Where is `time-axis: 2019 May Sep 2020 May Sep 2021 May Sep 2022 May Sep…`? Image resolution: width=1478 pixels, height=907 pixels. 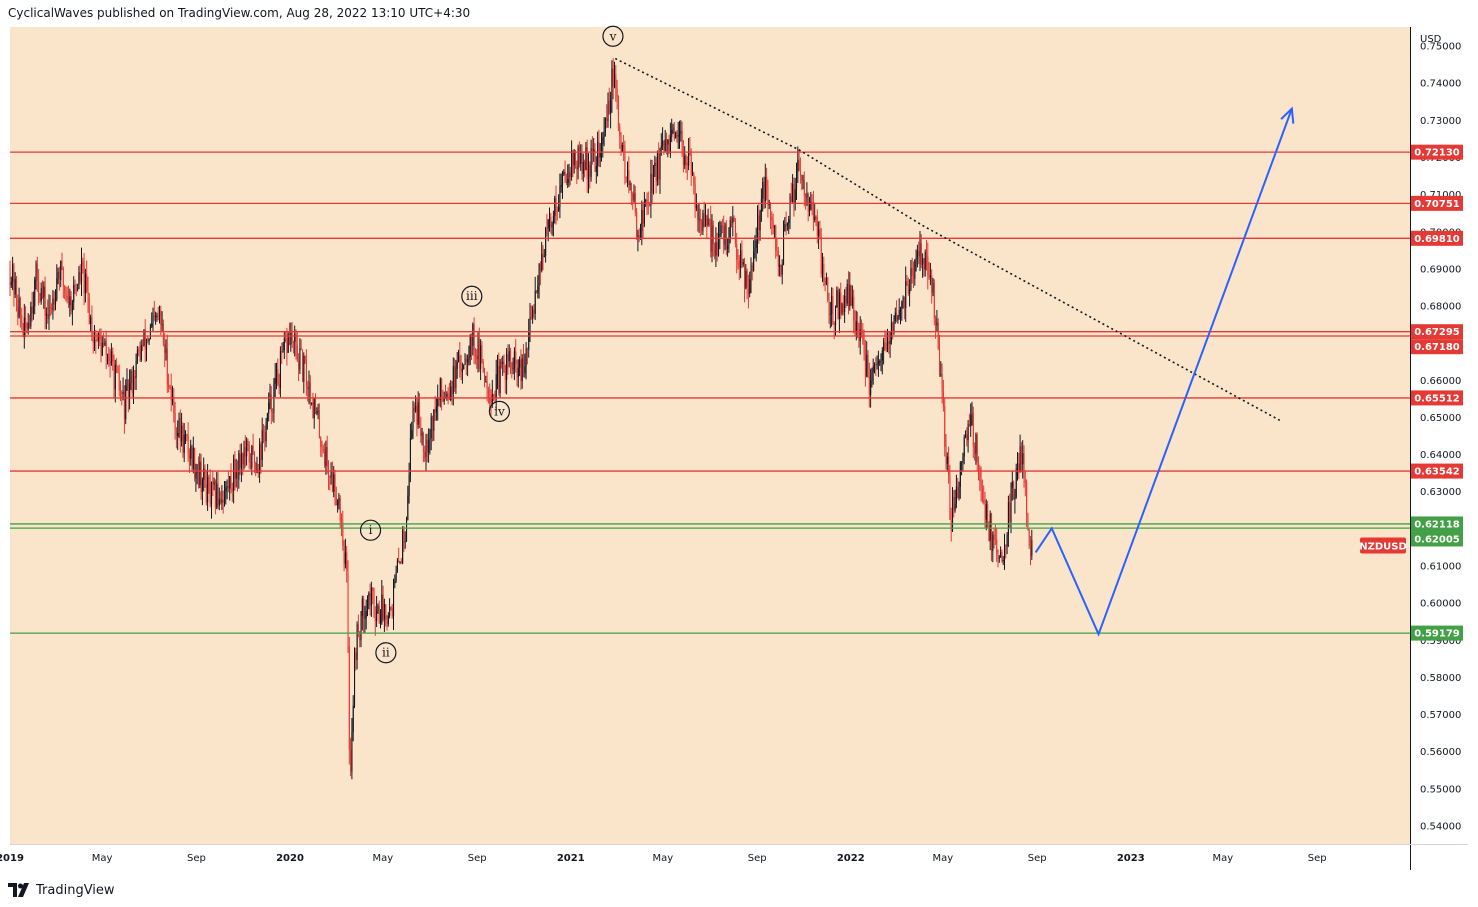
time-axis: 2019 May Sep 2020 May Sep 2021 May Sep 2022 May Sep… is located at coordinates (663, 858).